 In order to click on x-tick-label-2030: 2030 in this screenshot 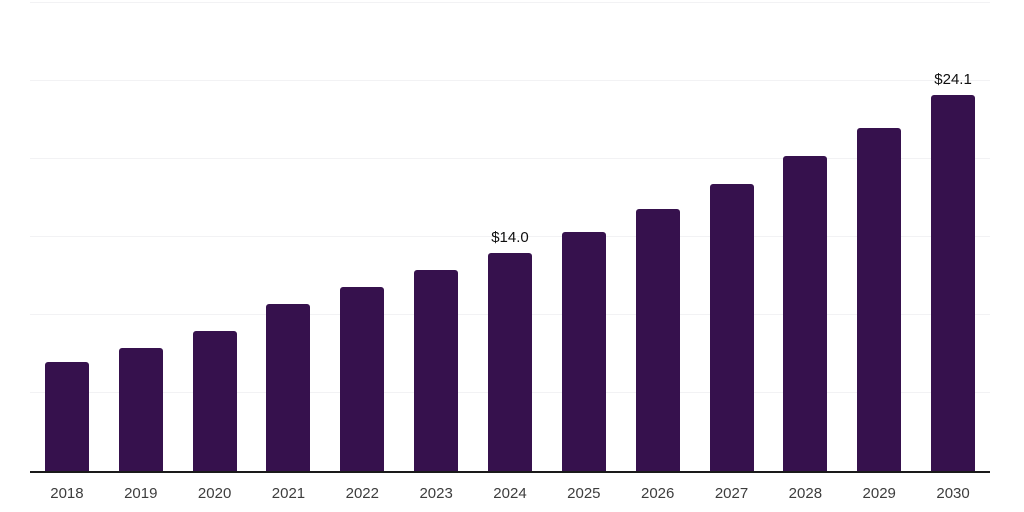, I will do `click(953, 493)`.